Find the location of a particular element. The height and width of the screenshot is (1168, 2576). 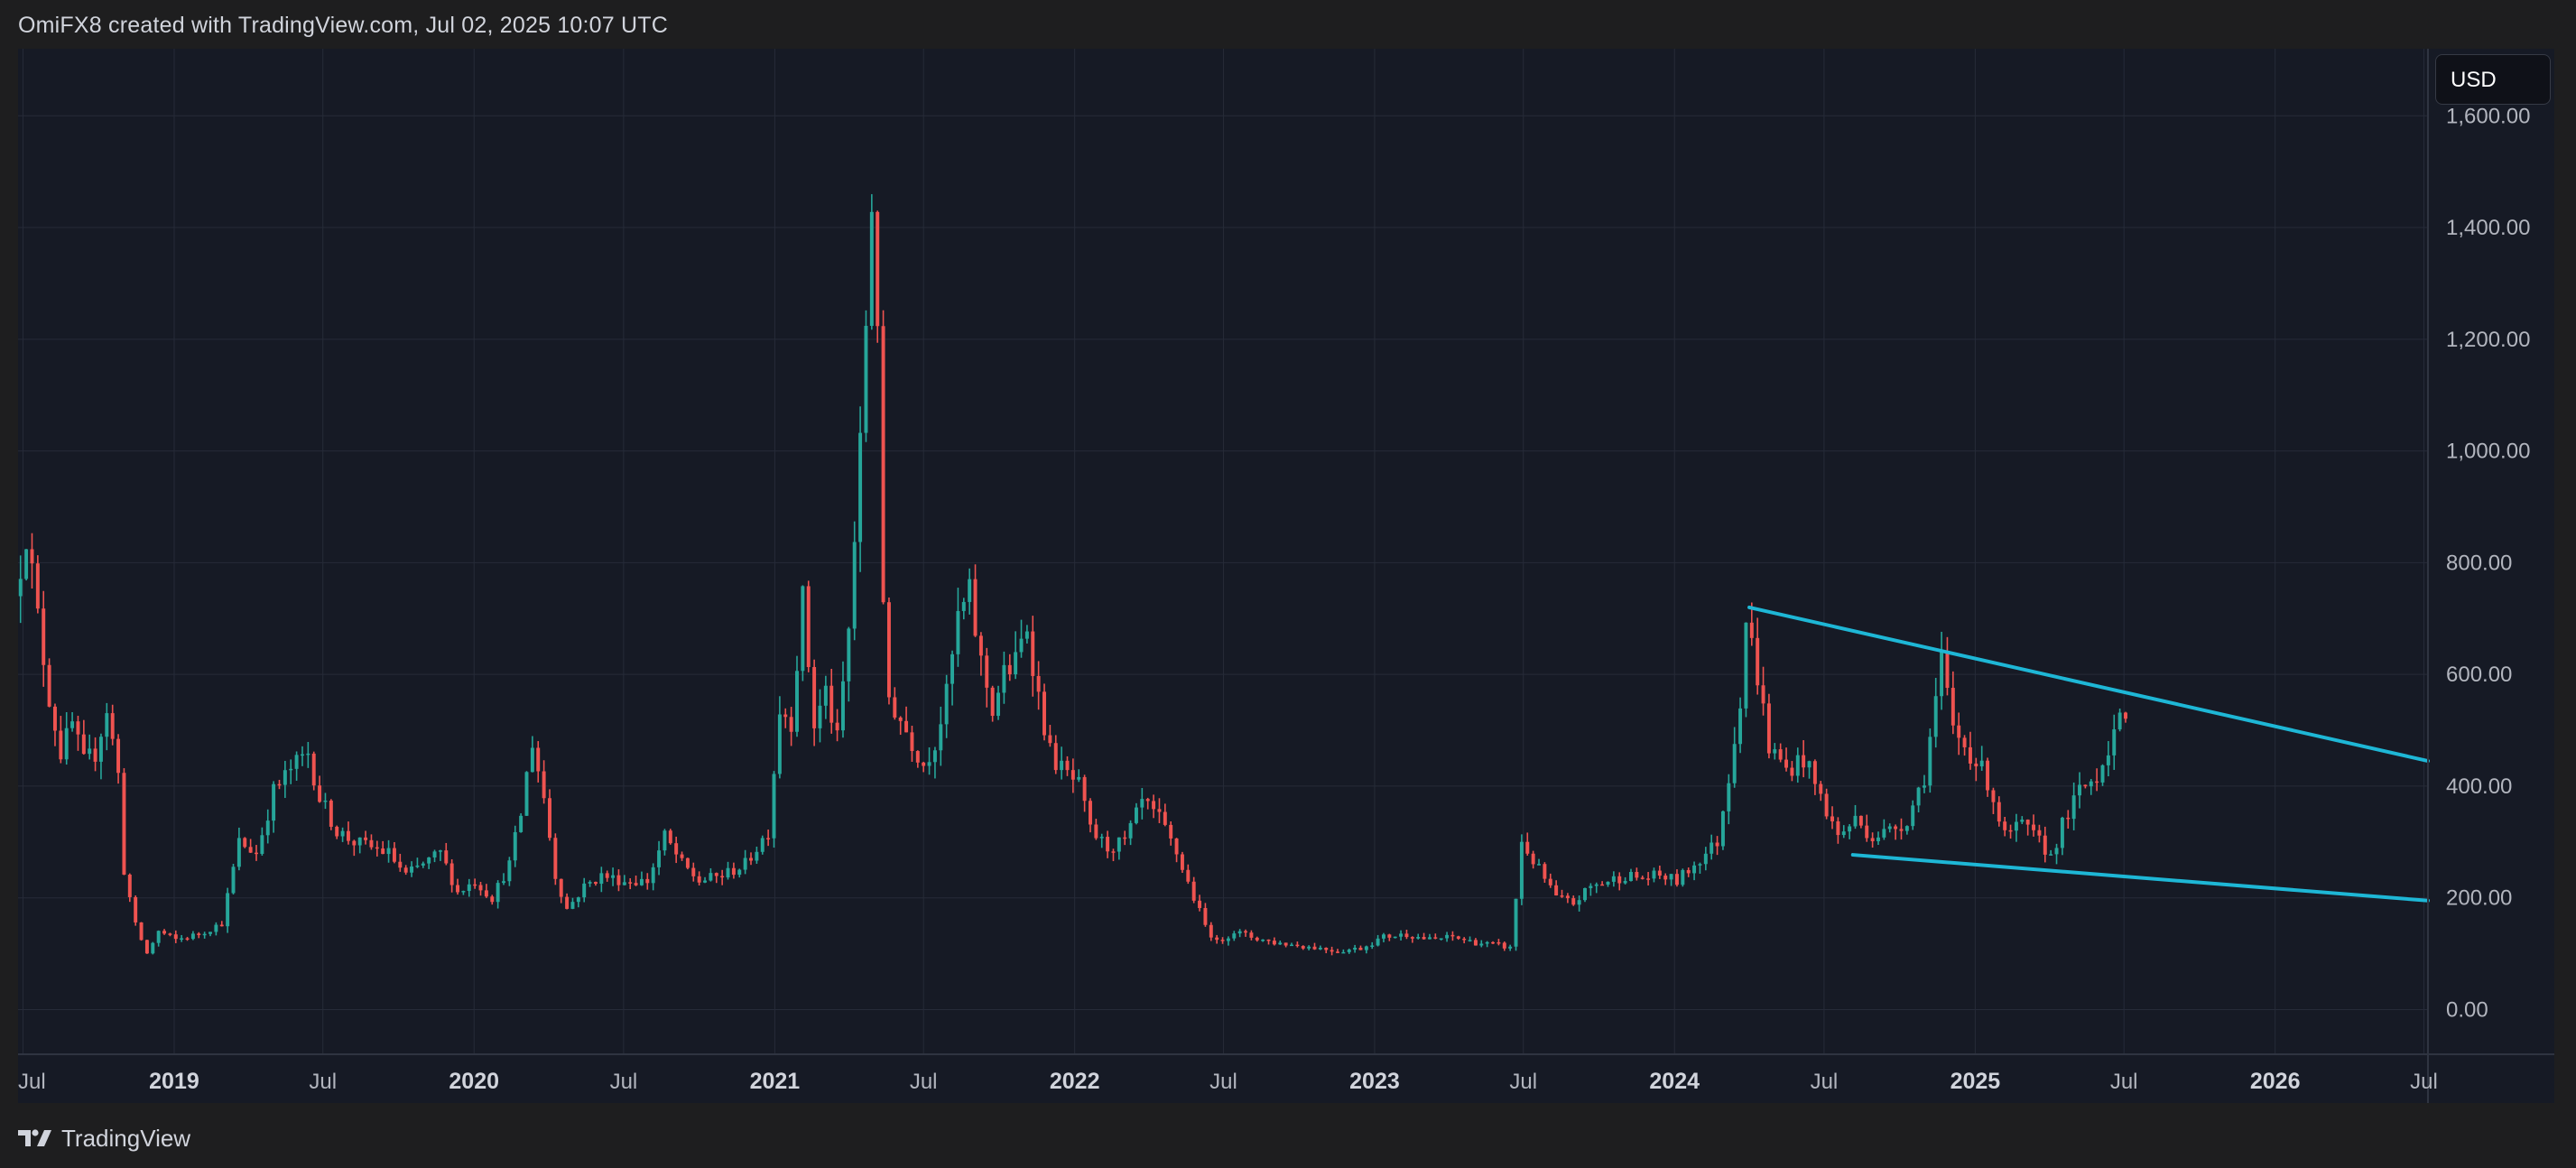

price-axis-label: 400.00 is located at coordinates (2479, 786).